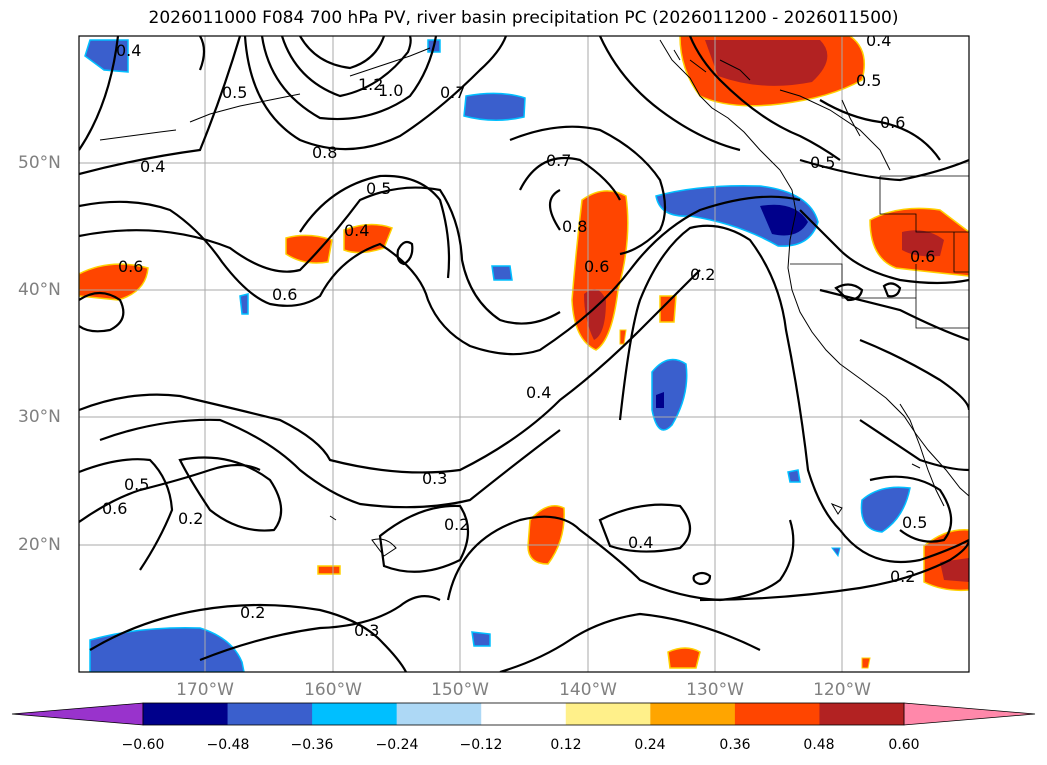 The width and height of the screenshot is (1047, 765). What do you see at coordinates (39, 290) in the screenshot?
I see `lat-label: 40°N` at bounding box center [39, 290].